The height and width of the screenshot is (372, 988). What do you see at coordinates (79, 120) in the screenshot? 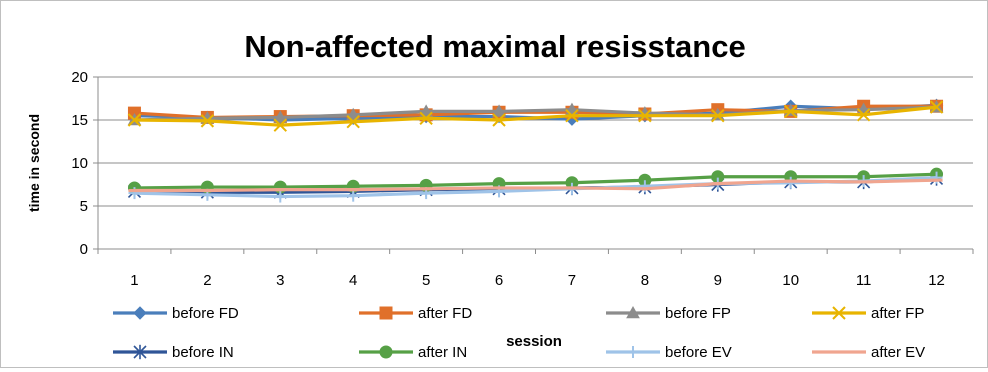
I see `y-tick-label: 15` at bounding box center [79, 120].